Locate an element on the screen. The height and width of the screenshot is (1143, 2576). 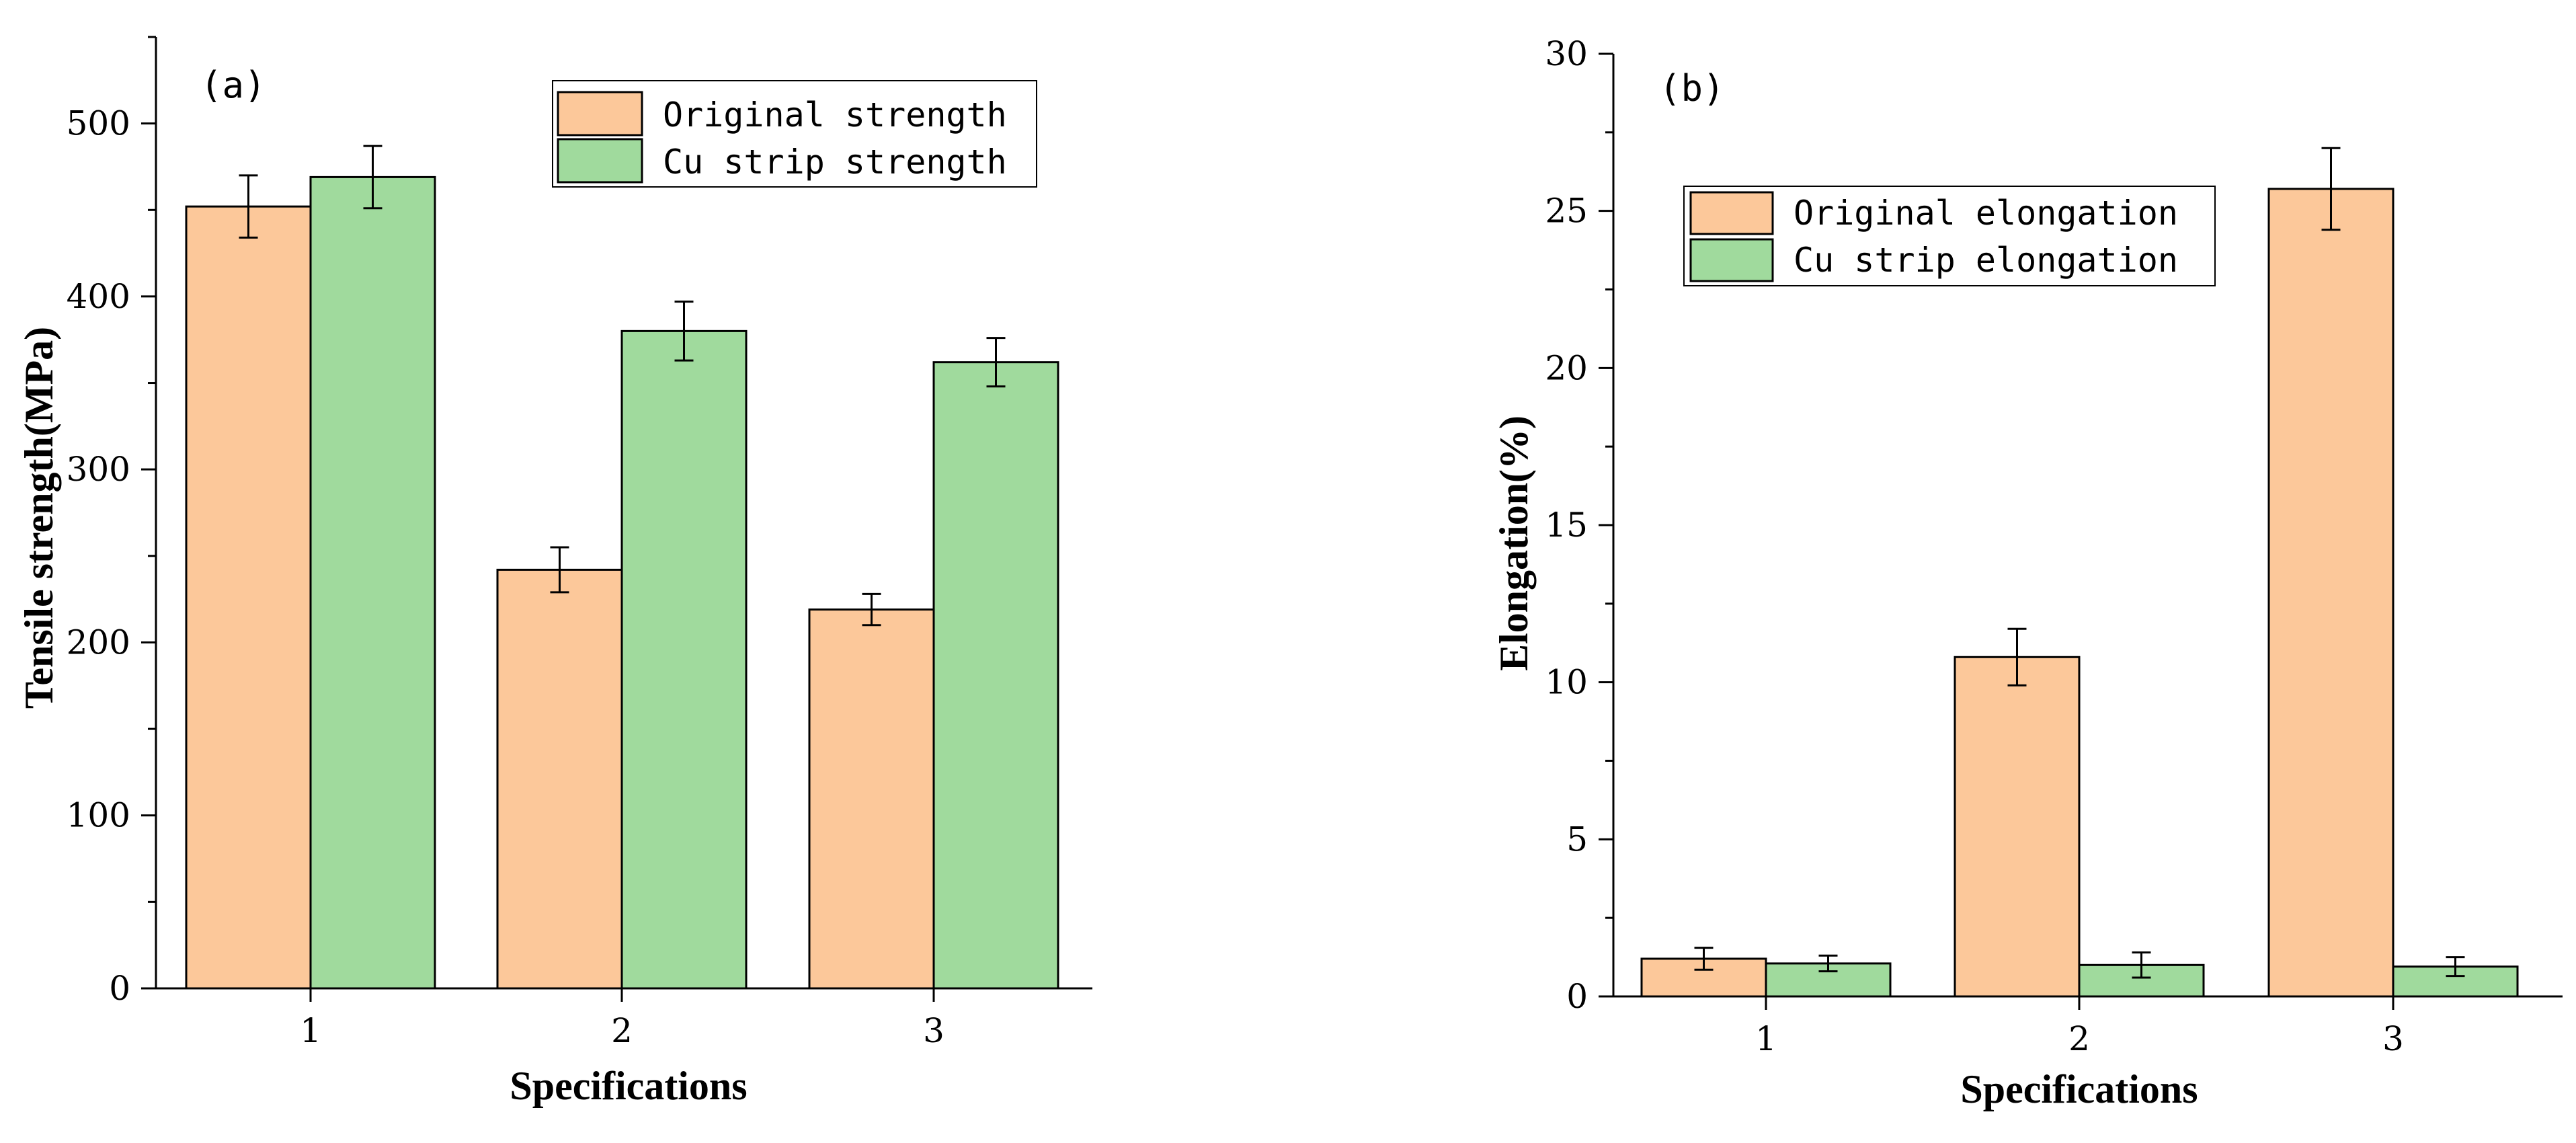
y-tick-label: 500 is located at coordinates (98, 123).